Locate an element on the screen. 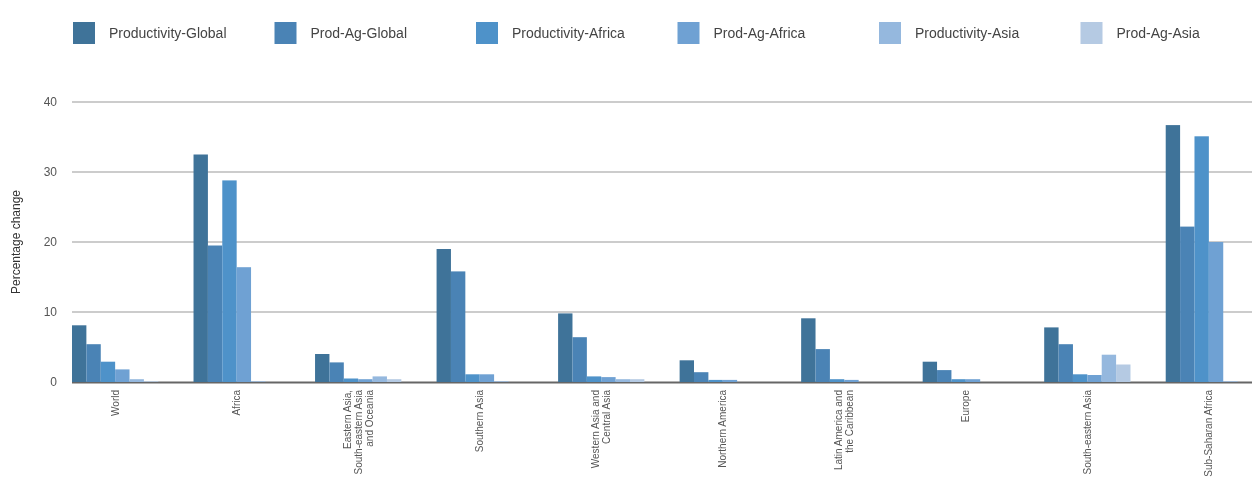 The height and width of the screenshot is (493, 1260). y-tick-label: 10 is located at coordinates (50, 312).